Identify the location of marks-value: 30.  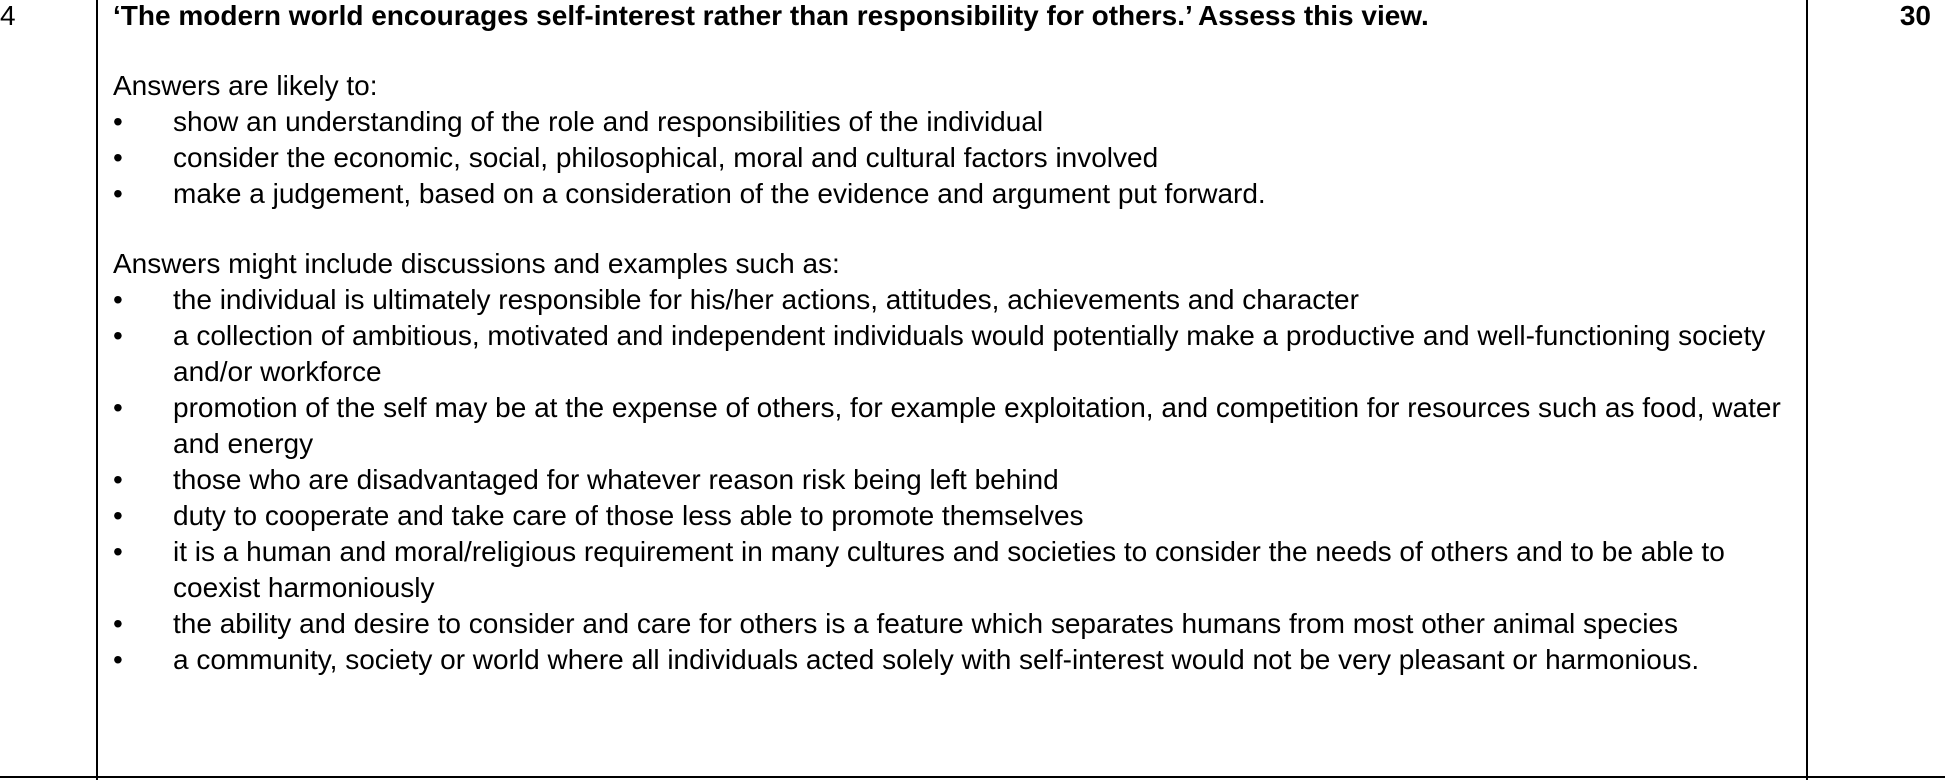
(1915, 15).